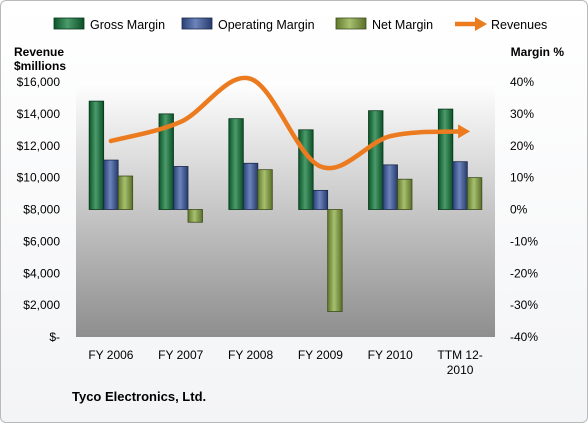 The width and height of the screenshot is (588, 423). I want to click on left-tick-label: $6,000, so click(41, 241).